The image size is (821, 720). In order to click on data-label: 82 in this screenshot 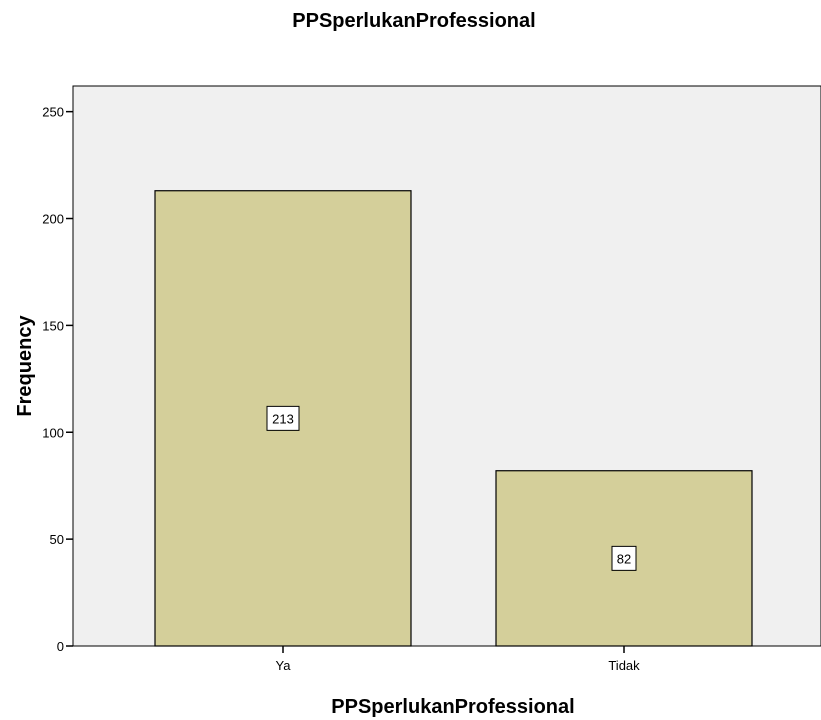, I will do `click(624, 558)`.